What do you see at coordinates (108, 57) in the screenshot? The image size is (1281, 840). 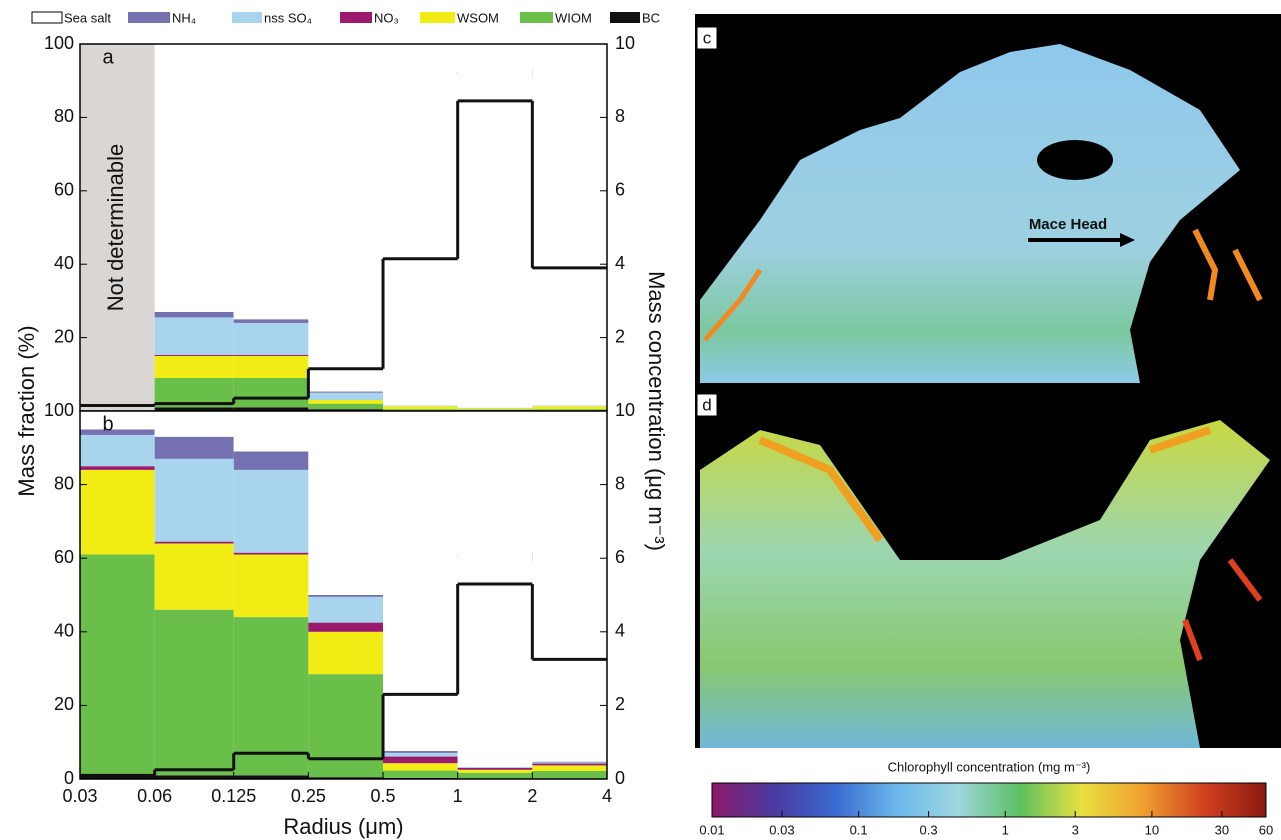 I see `panel-label: a` at bounding box center [108, 57].